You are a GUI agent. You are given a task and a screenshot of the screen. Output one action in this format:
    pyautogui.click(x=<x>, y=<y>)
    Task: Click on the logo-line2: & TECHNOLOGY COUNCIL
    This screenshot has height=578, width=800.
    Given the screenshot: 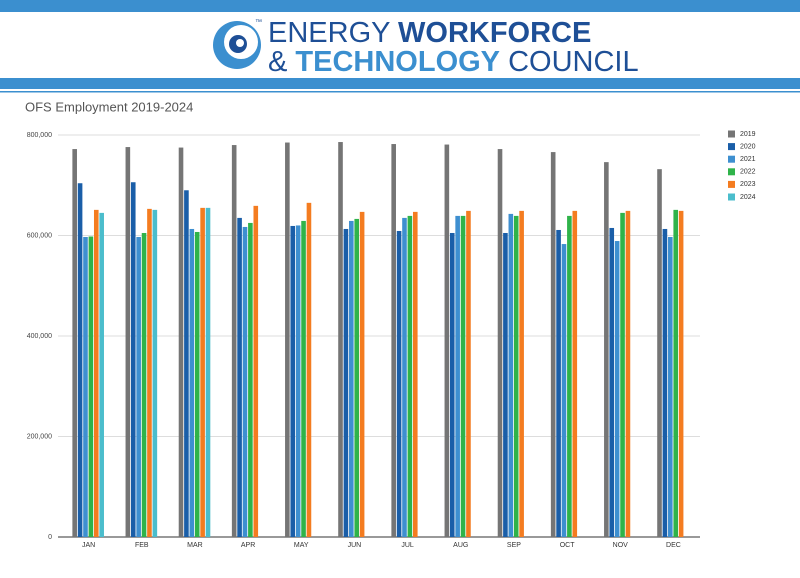 What is the action you would take?
    pyautogui.click(x=453, y=62)
    